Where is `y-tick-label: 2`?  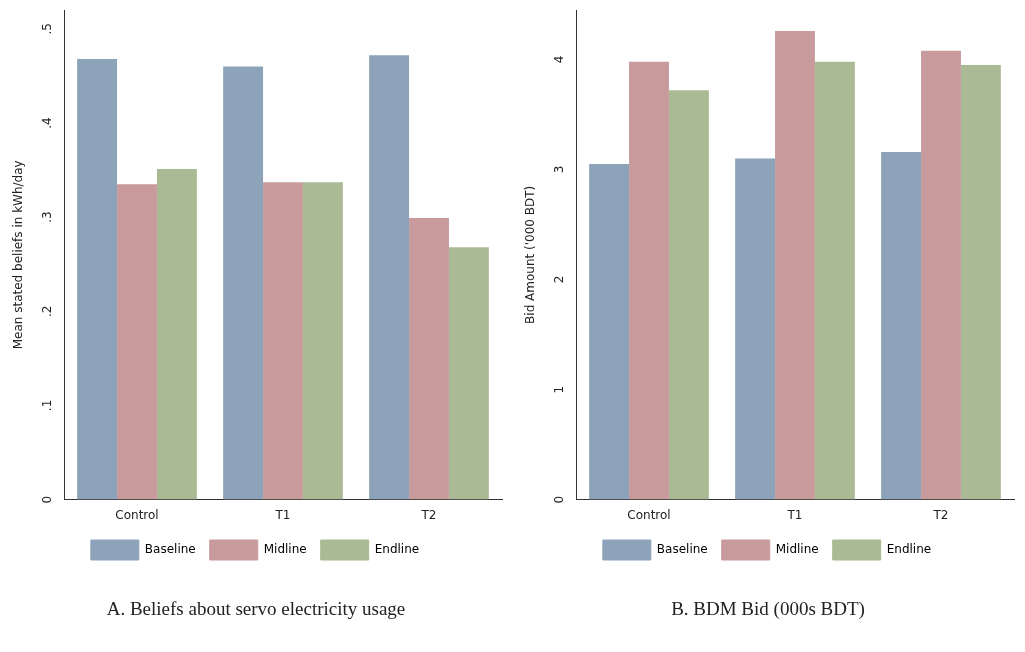
y-tick-label: 2 is located at coordinates (559, 279).